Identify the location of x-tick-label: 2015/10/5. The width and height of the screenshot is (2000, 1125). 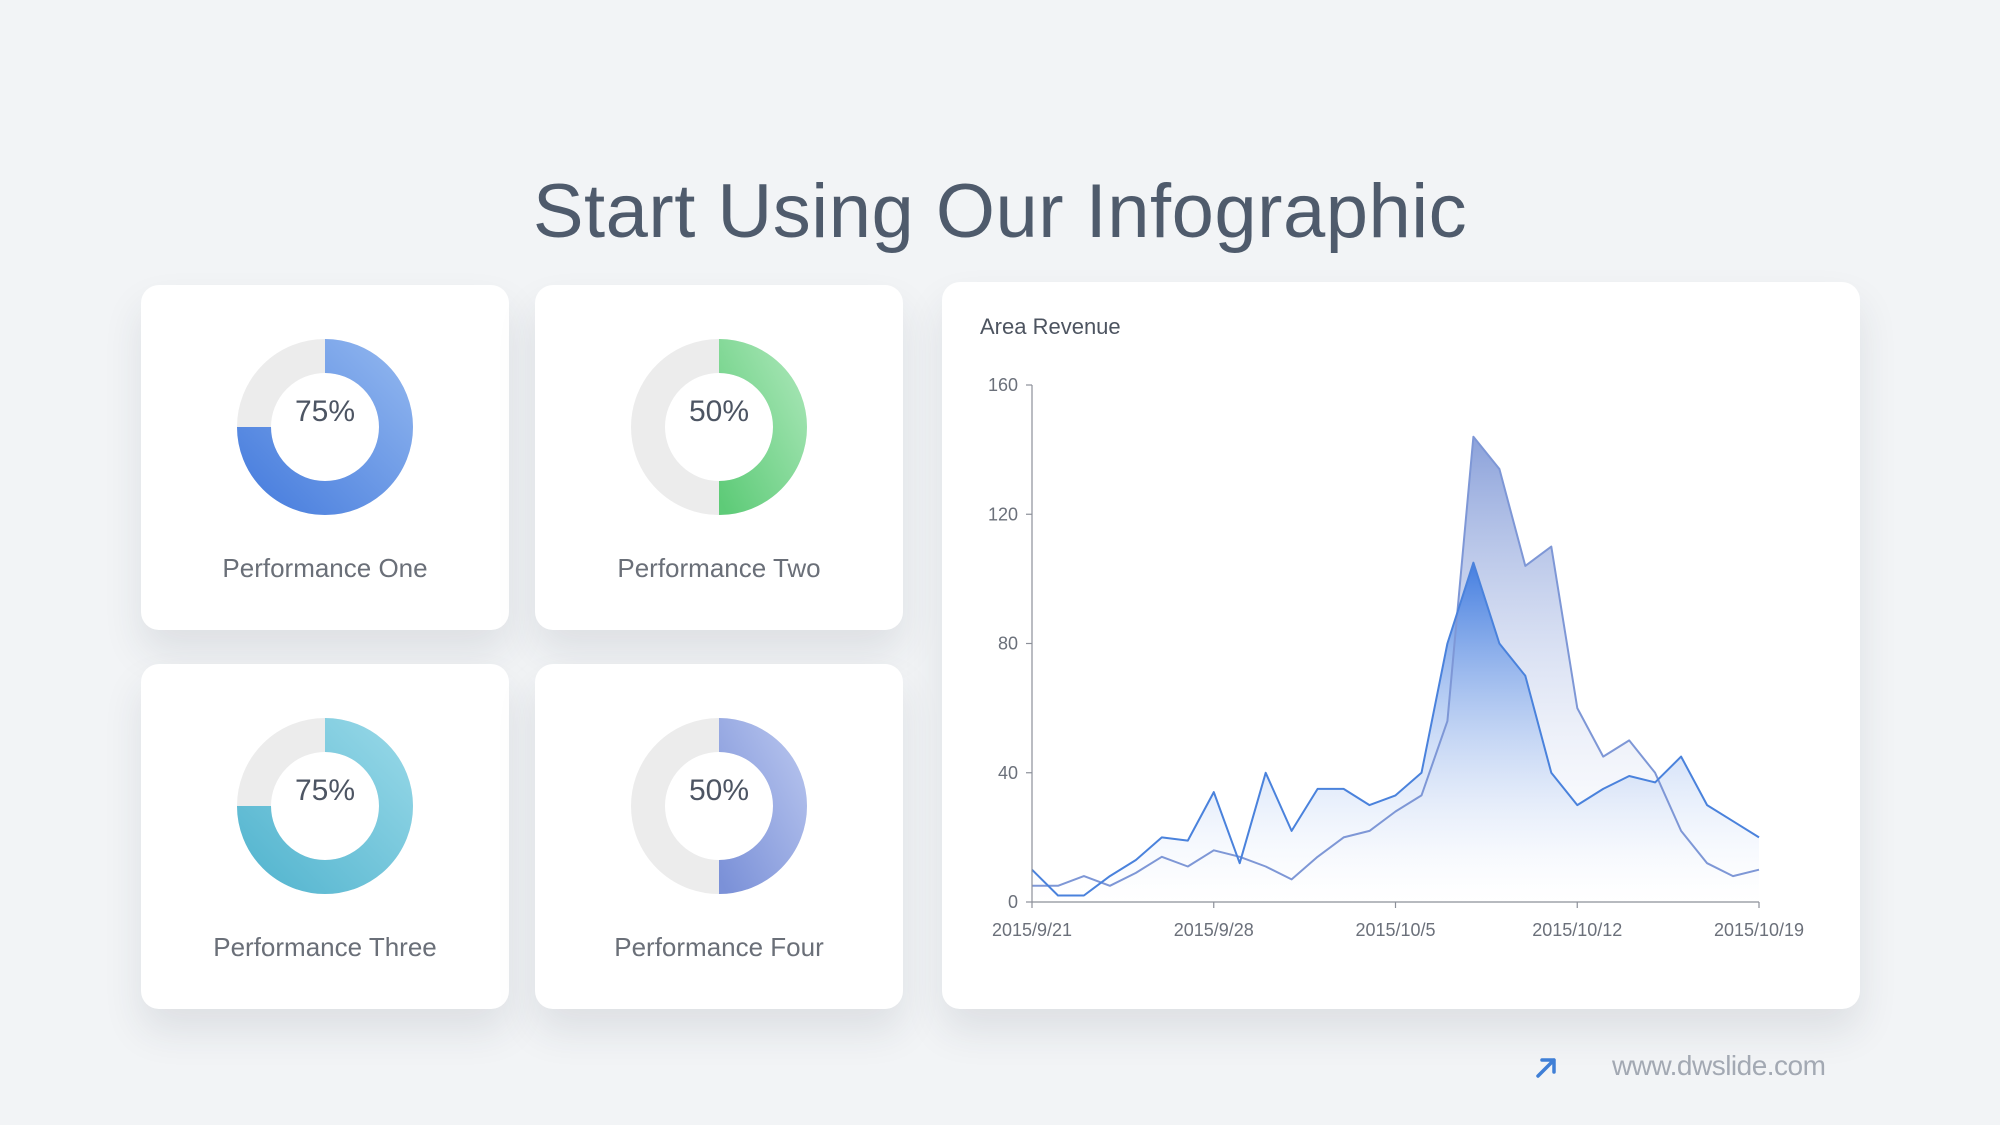
(1395, 930).